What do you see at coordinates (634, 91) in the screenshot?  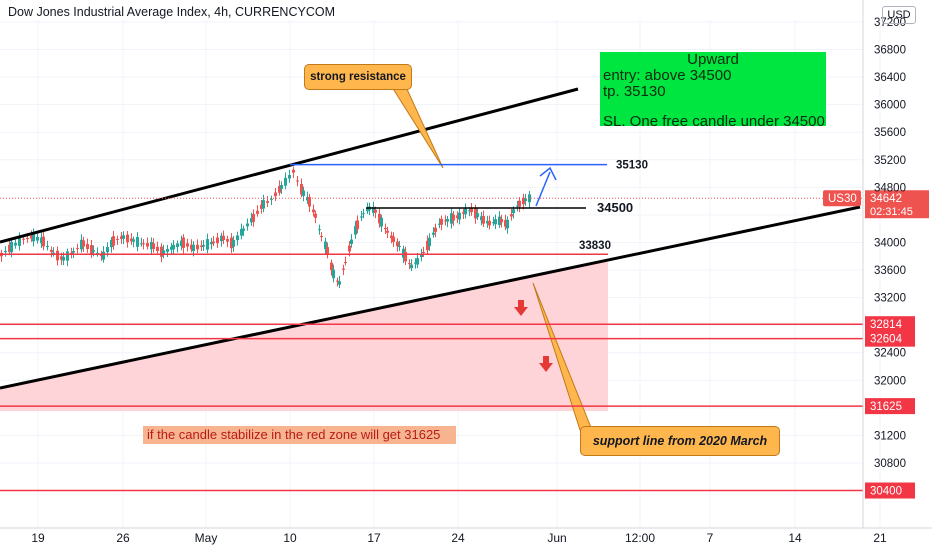 I see `strategy-tp: tp. 35130` at bounding box center [634, 91].